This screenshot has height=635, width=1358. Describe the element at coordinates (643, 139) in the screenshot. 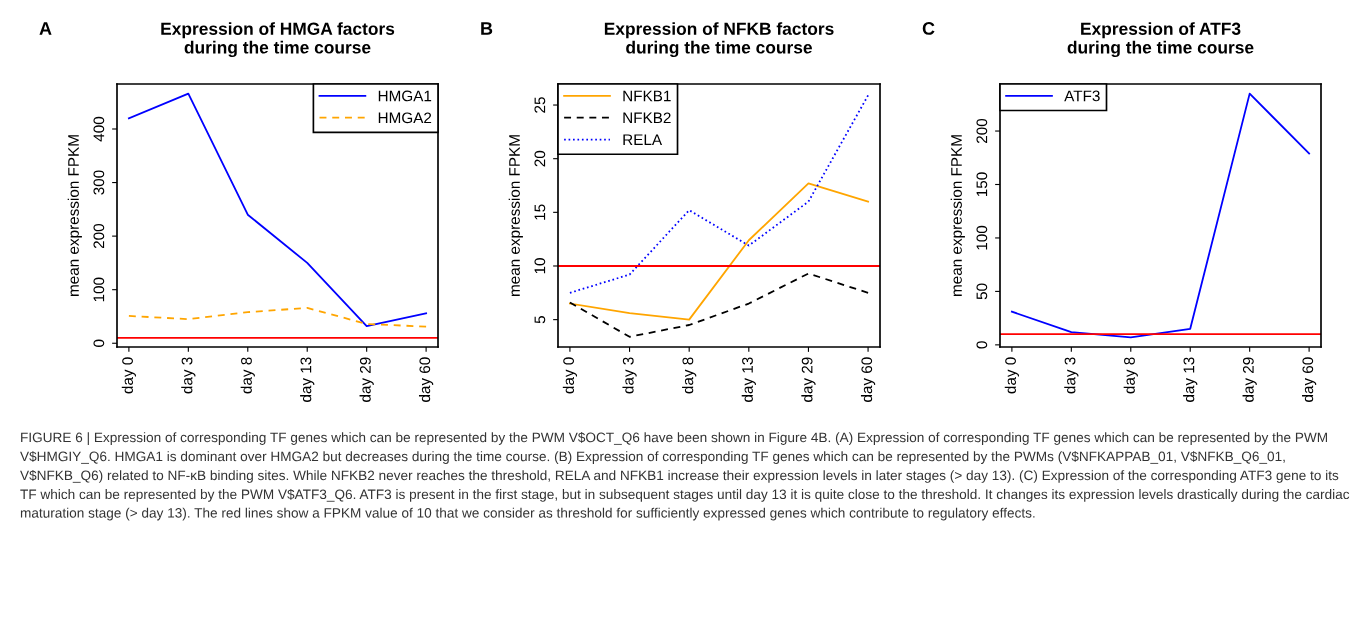

I see `legend-label: RELA` at that location.